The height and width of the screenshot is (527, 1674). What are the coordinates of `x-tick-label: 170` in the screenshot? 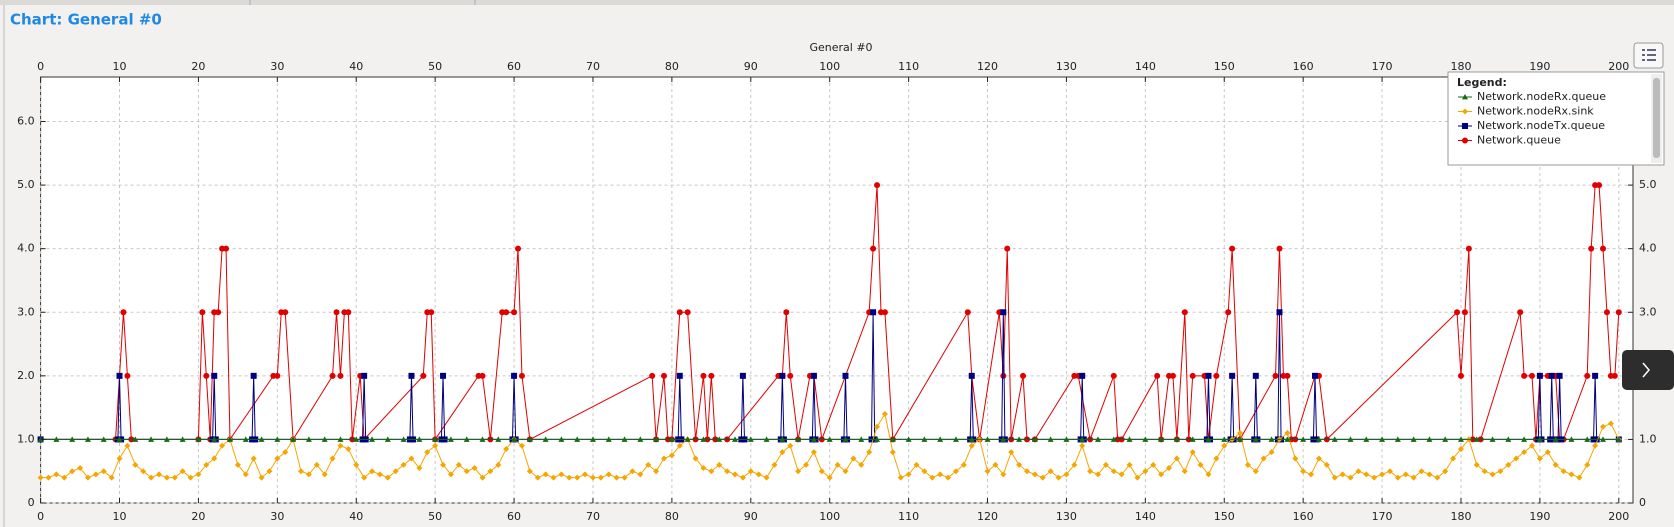 It's located at (1382, 516).